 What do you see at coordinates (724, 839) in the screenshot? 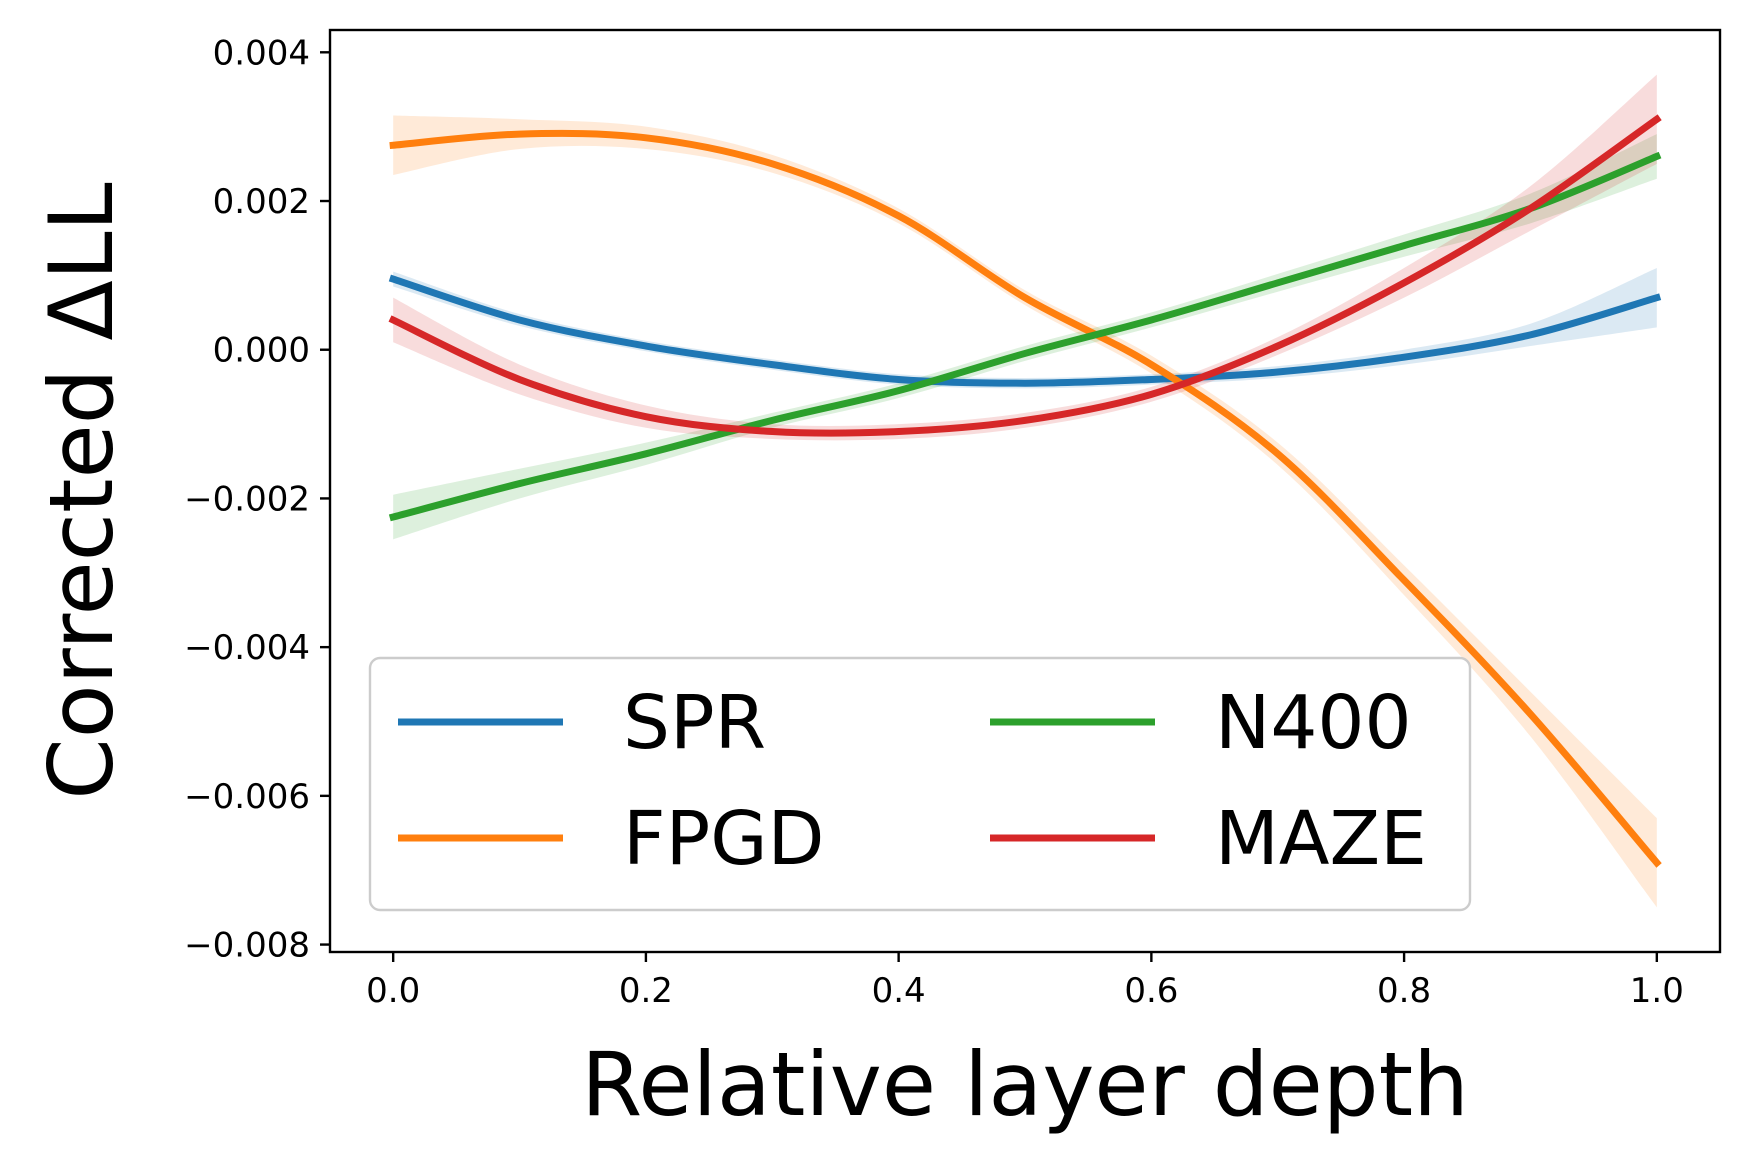
I see `legend-label-fpgd: FPGD` at bounding box center [724, 839].